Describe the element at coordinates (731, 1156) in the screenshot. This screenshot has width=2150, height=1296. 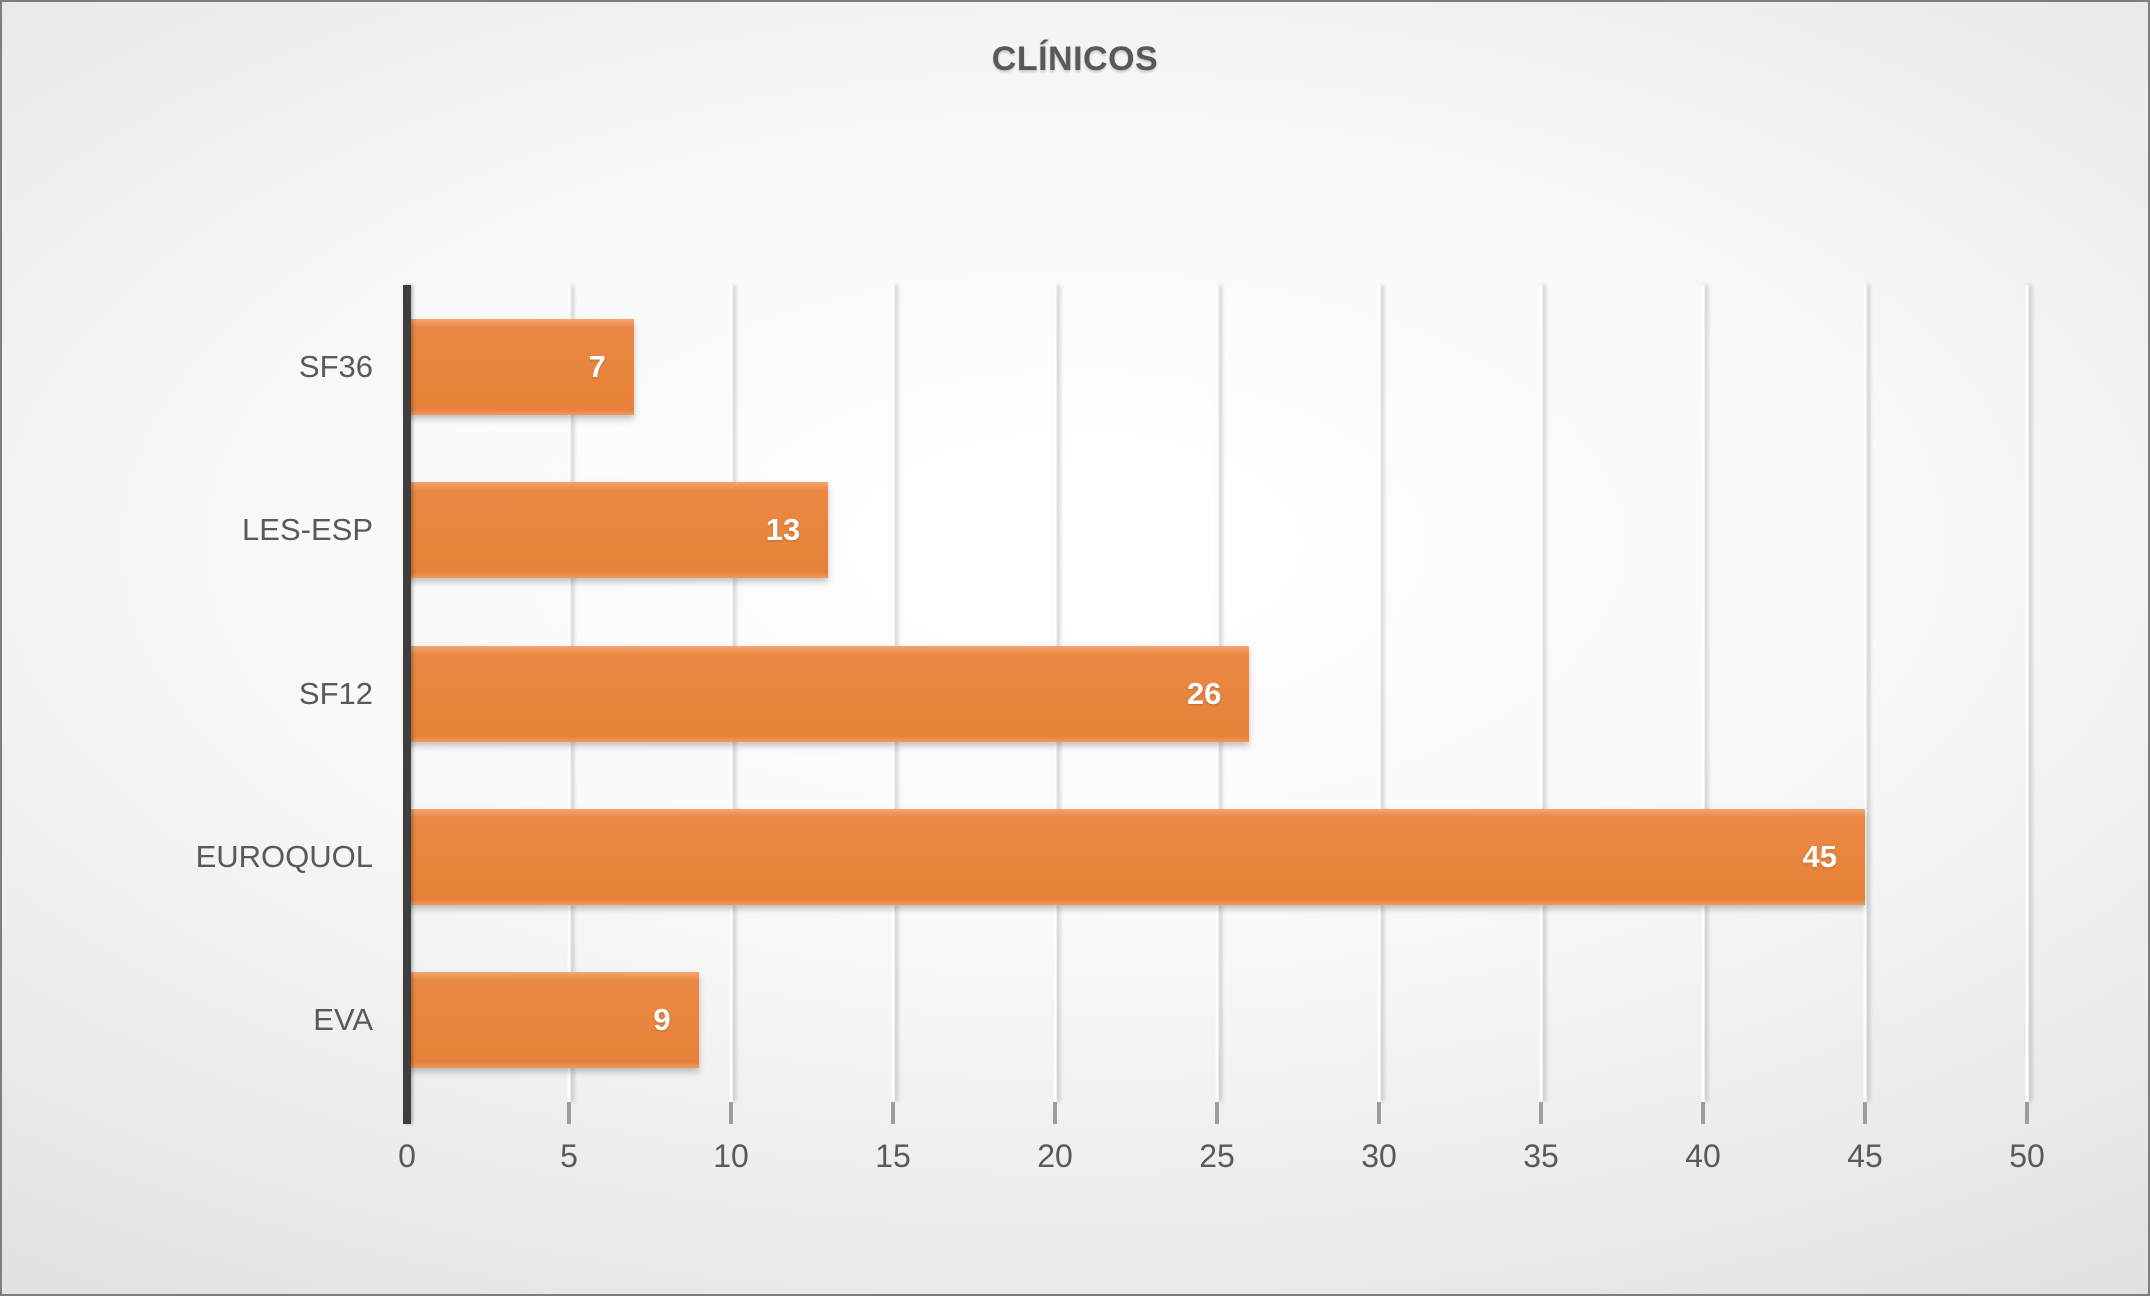
I see `x-tick-label: 10` at that location.